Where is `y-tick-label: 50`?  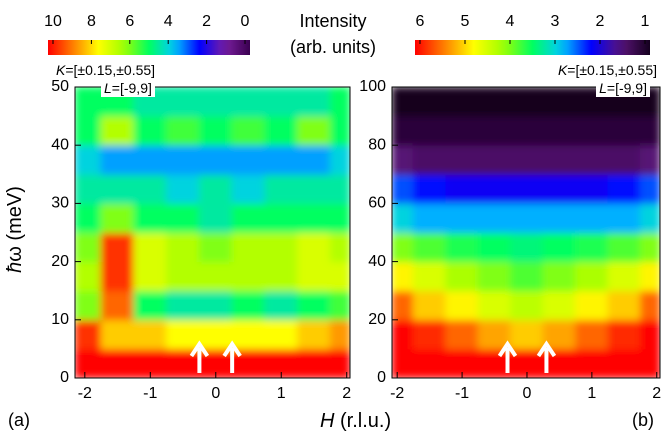
y-tick-label: 50 is located at coordinates (60, 86).